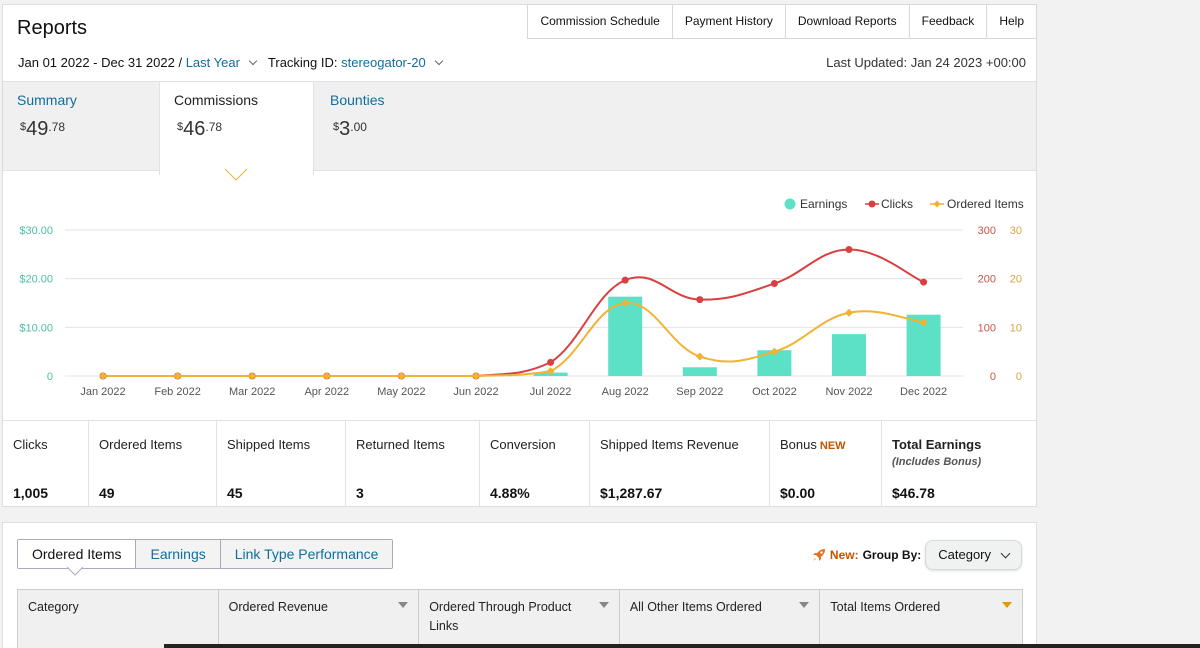  Describe the element at coordinates (631, 493) in the screenshot. I see `metric-value: $1,287.67` at that location.